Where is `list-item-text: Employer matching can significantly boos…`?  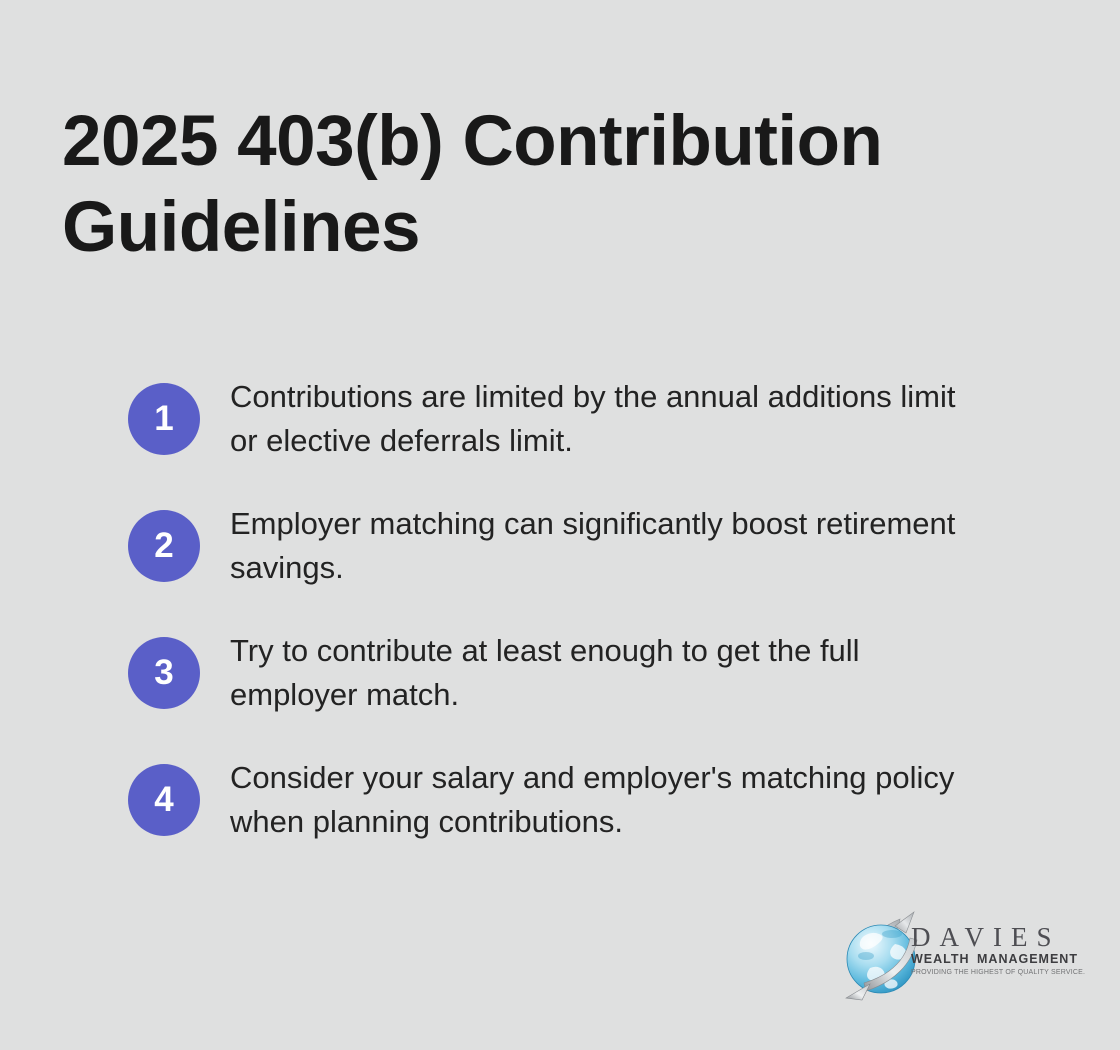
list-item-text: Employer matching can significantly boos… is located at coordinates (593, 545).